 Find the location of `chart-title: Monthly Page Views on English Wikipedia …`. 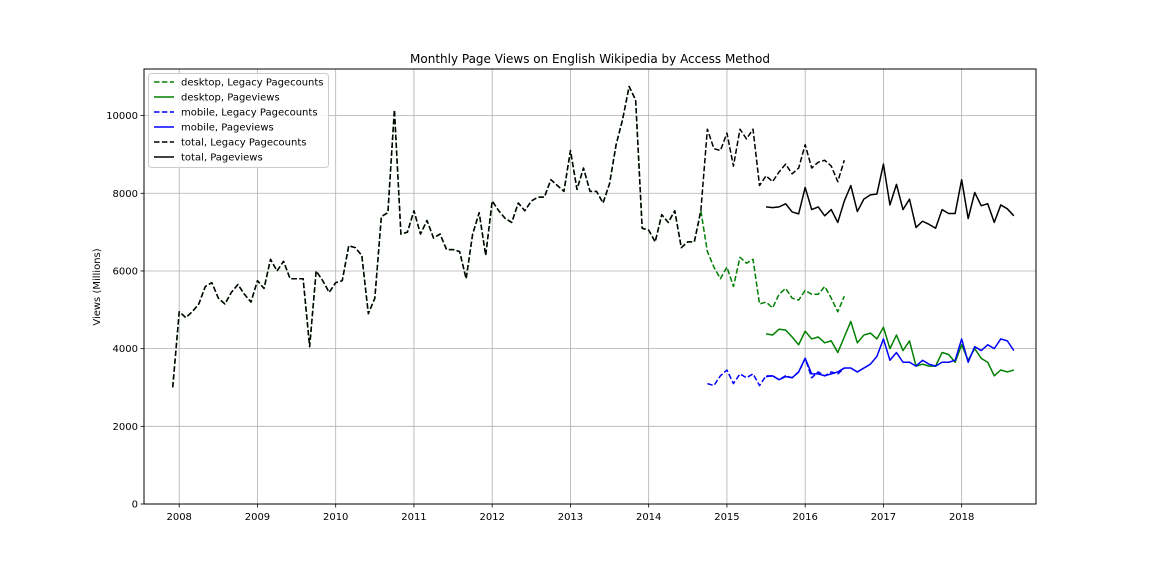

chart-title: Monthly Page Views on English Wikipedia … is located at coordinates (590, 59).